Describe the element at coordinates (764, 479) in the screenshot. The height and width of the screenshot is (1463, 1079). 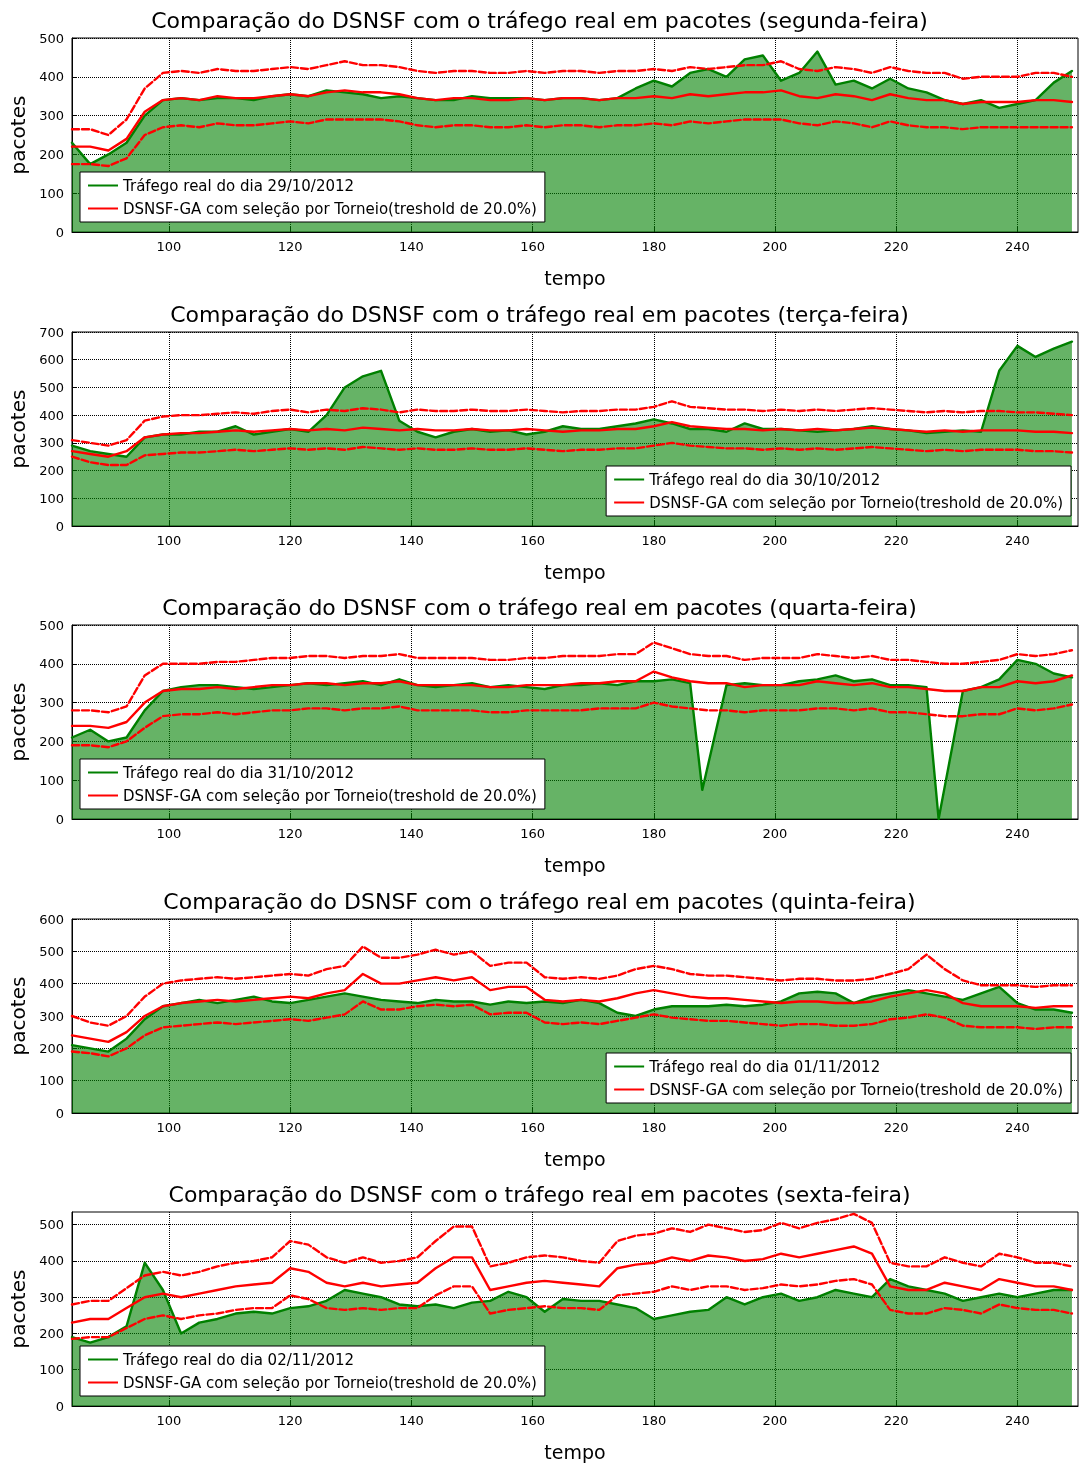
I see `legend-label: Tráfego real do dia 30/10/2012` at that location.